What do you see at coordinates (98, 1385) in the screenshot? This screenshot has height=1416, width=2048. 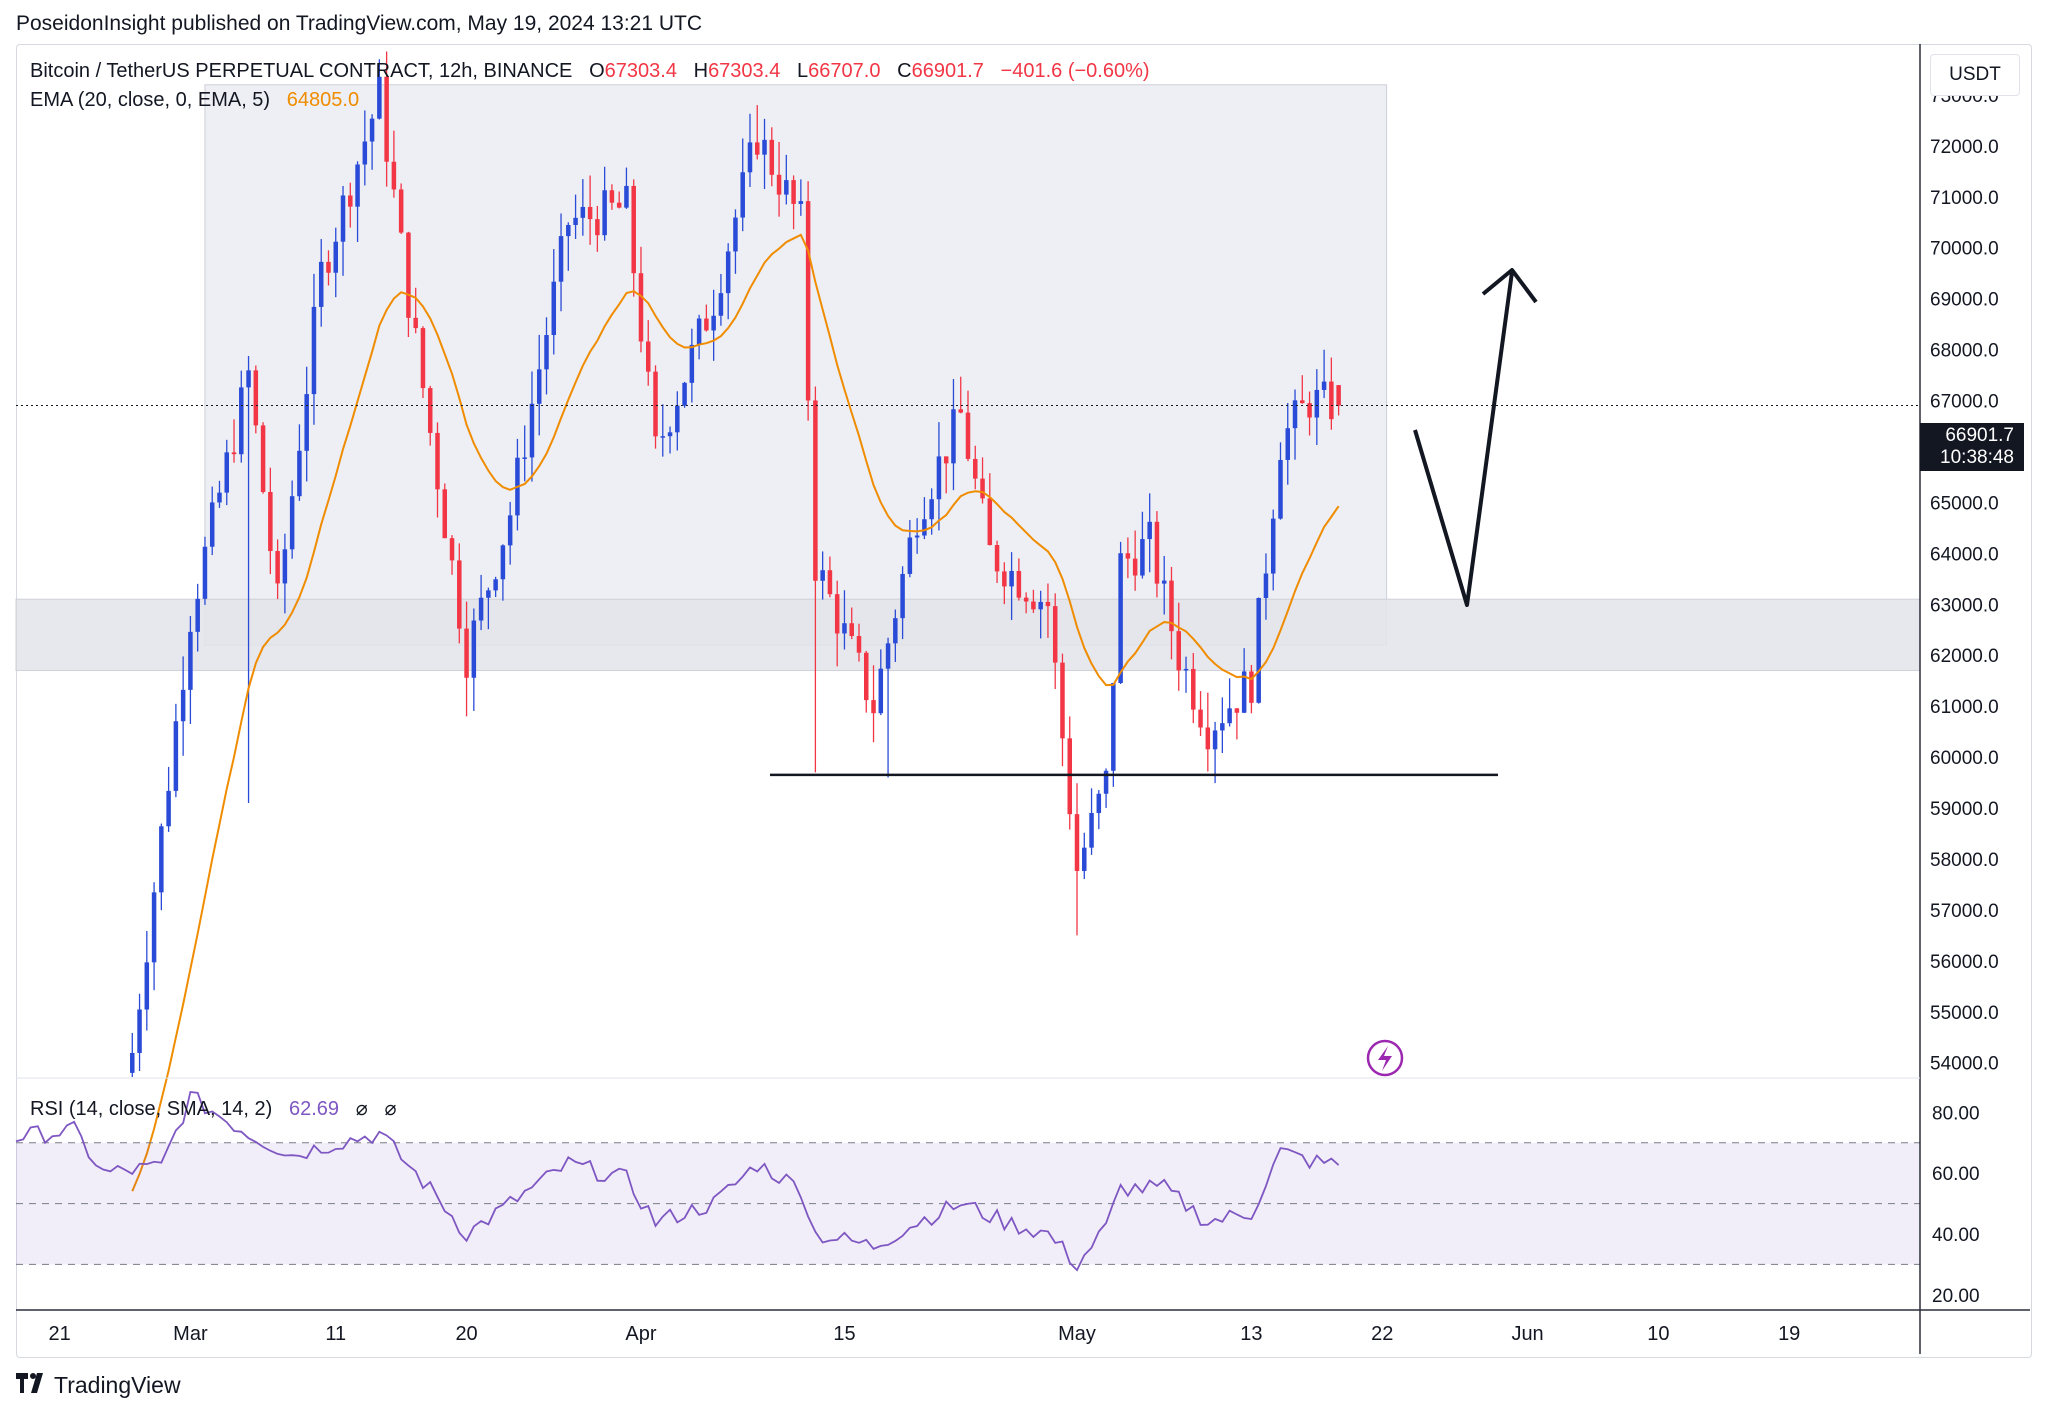 I see `tradingview-logo: TradingView` at bounding box center [98, 1385].